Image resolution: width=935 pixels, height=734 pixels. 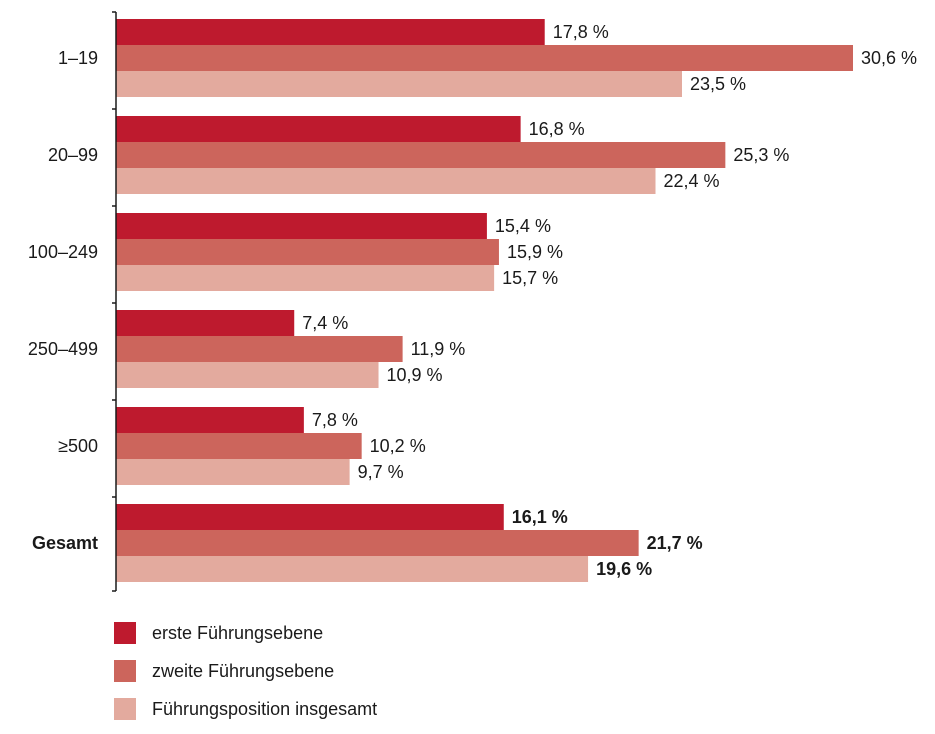 I want to click on data-label: 15,4 %, so click(x=523, y=226).